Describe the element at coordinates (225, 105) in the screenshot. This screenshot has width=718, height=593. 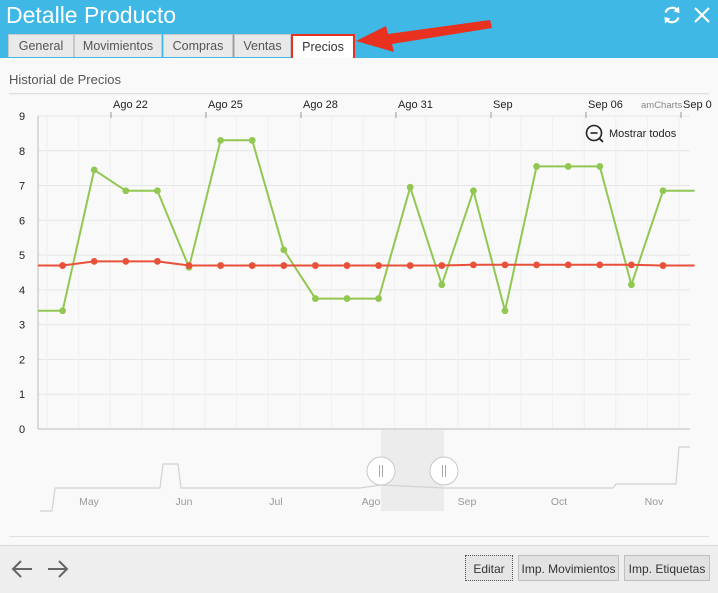
I see `x-top-label: Ago 25` at that location.